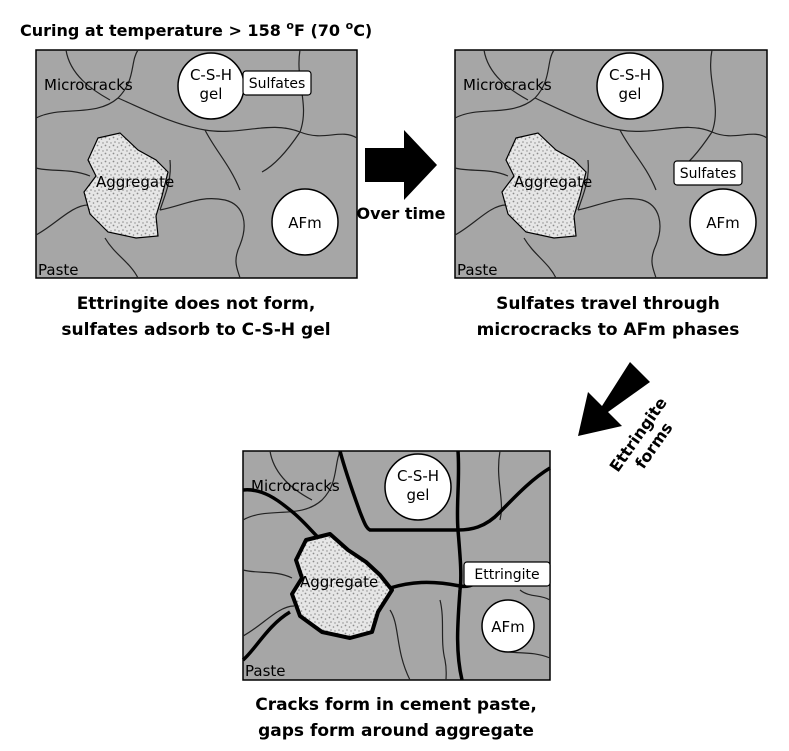 This screenshot has height=751, width=789. Describe the element at coordinates (608, 330) in the screenshot. I see `panel-2-caption-line2: microcracks to AFm phases` at that location.